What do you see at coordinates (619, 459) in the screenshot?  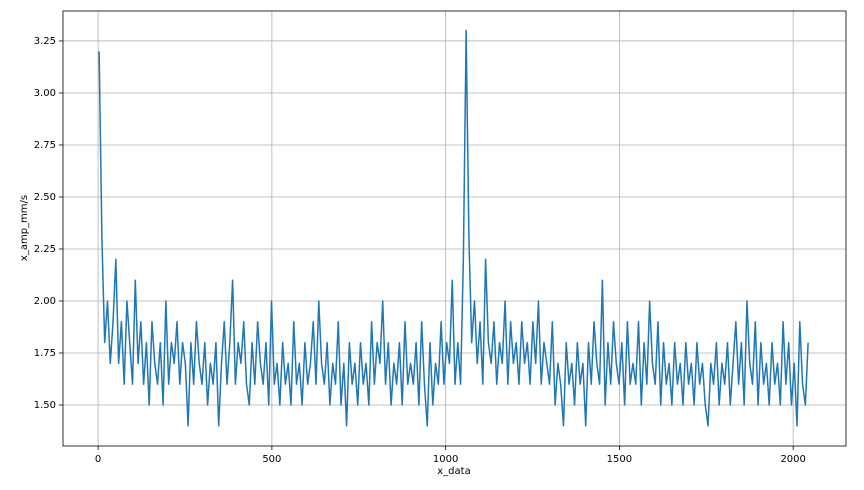 I see `x-tick-label: 1500` at bounding box center [619, 459].